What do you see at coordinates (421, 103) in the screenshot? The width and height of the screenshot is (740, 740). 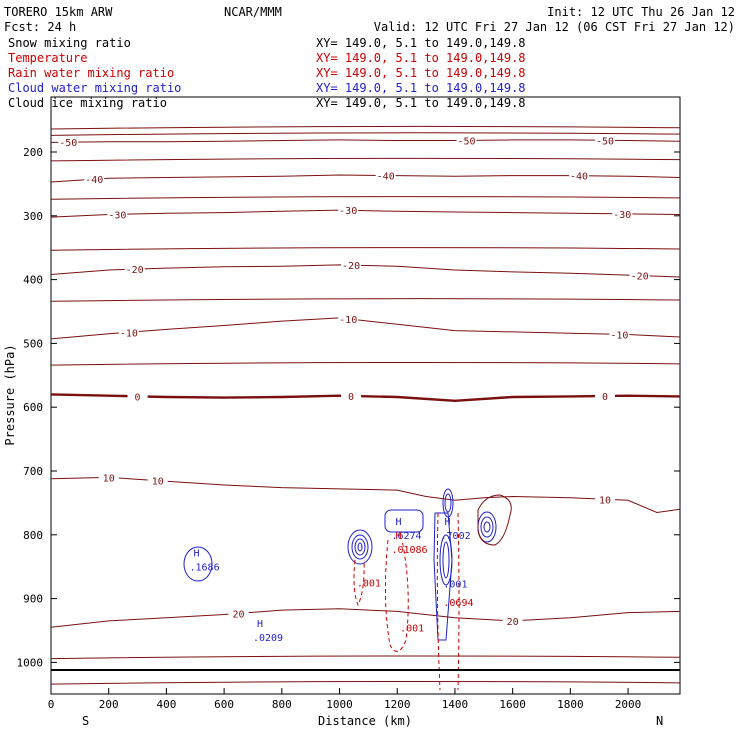 I see `legend-cloud-ice-xy: XY= 149.0, 5.1 to 149.0,149.8` at bounding box center [421, 103].